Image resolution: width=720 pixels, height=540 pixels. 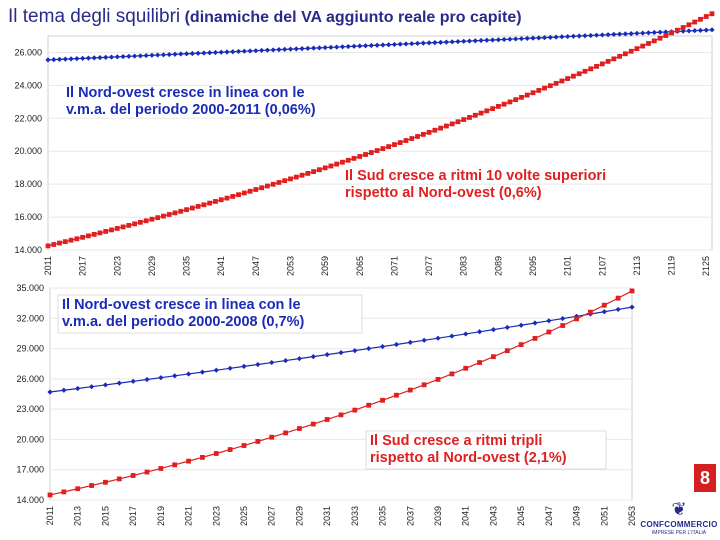 I want to click on x-tick-label: 2021, so click(x=189, y=516).